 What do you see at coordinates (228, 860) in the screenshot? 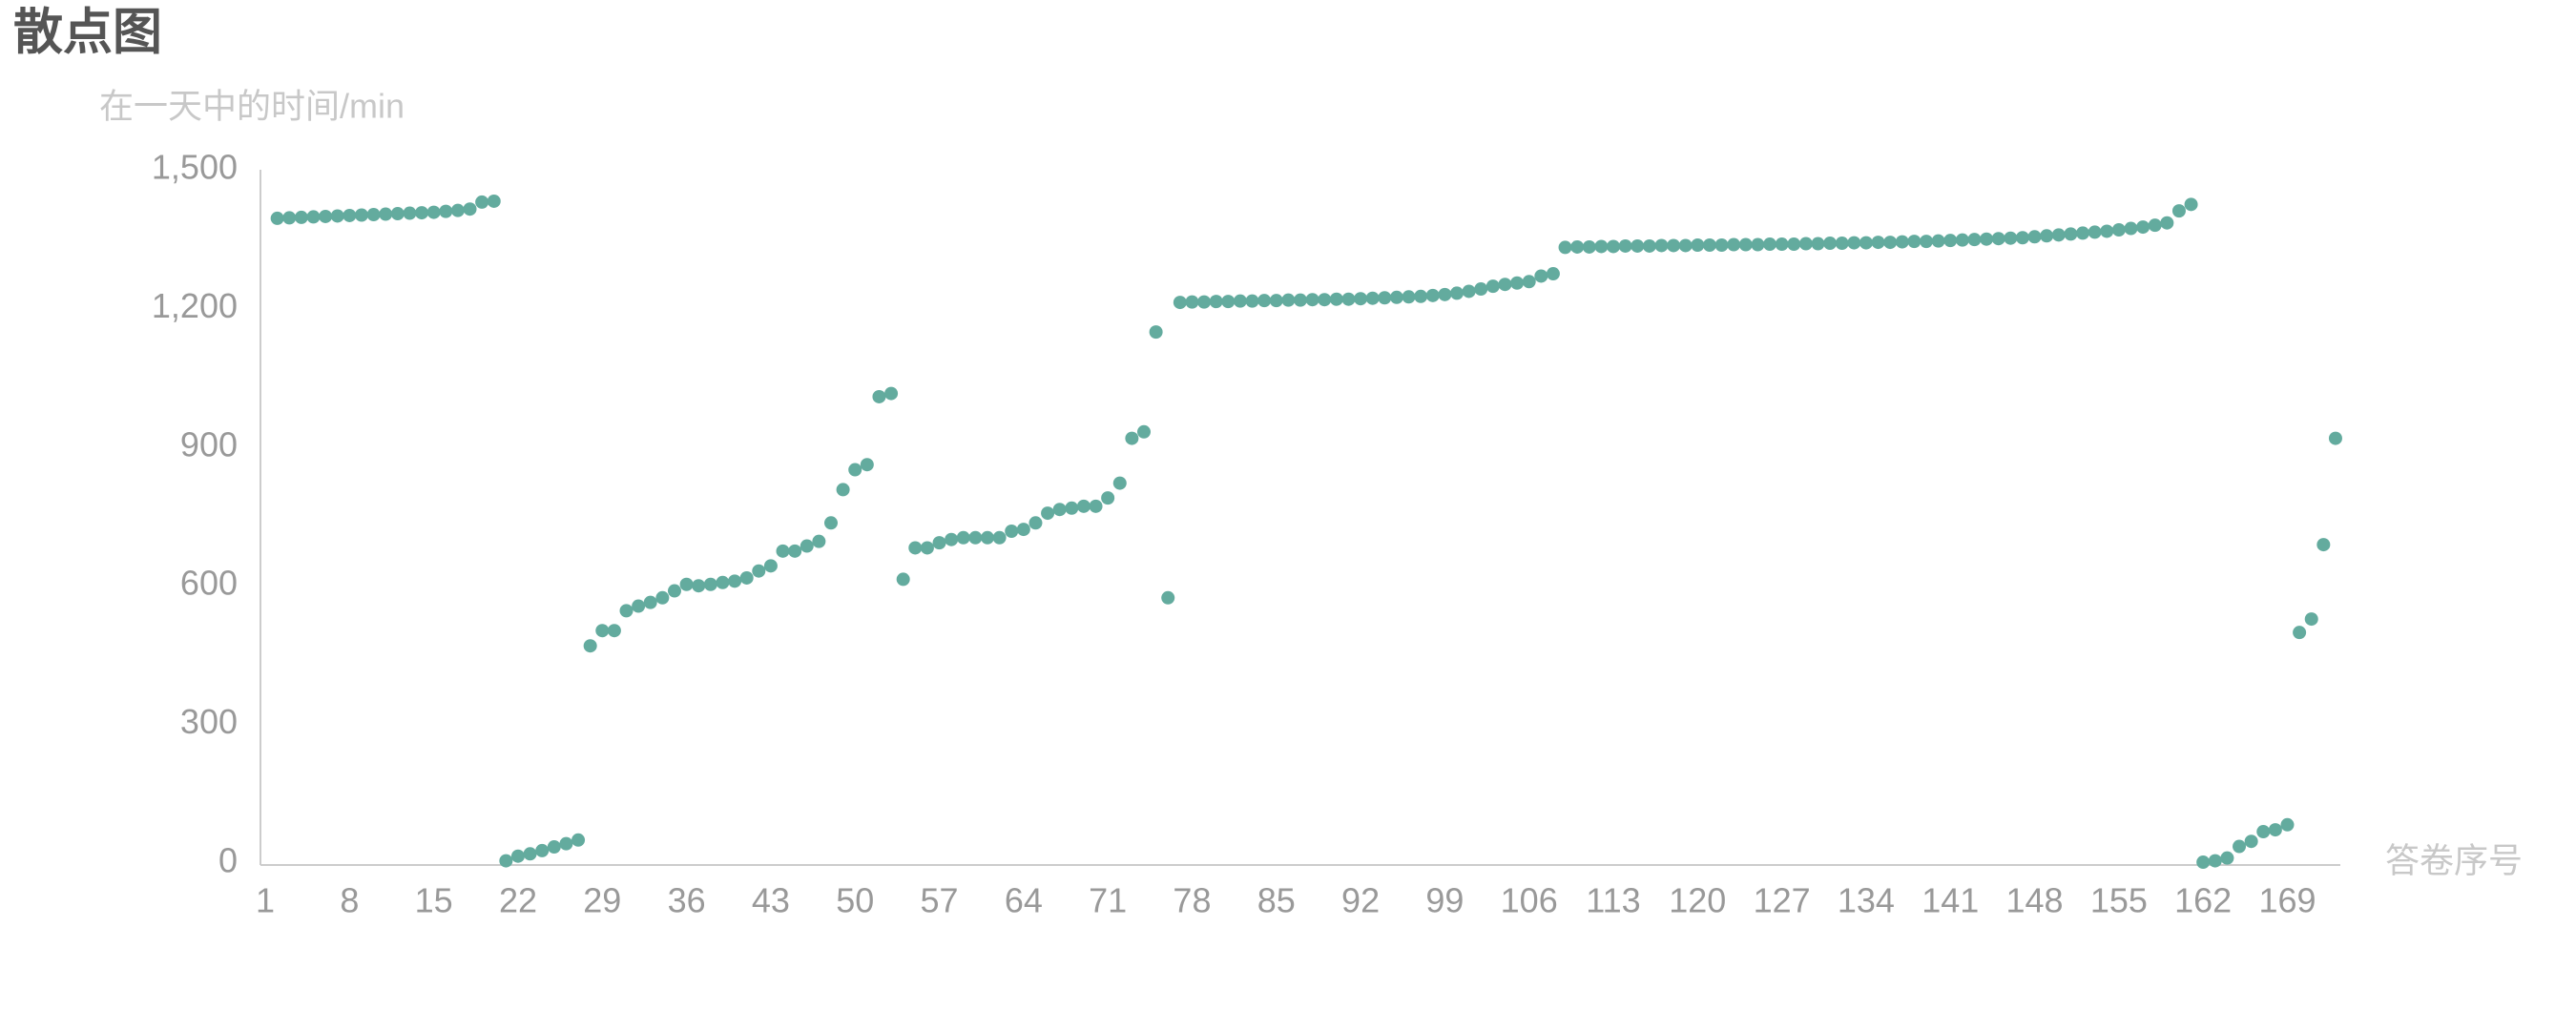
I see `y-tick-label: 0` at bounding box center [228, 860].